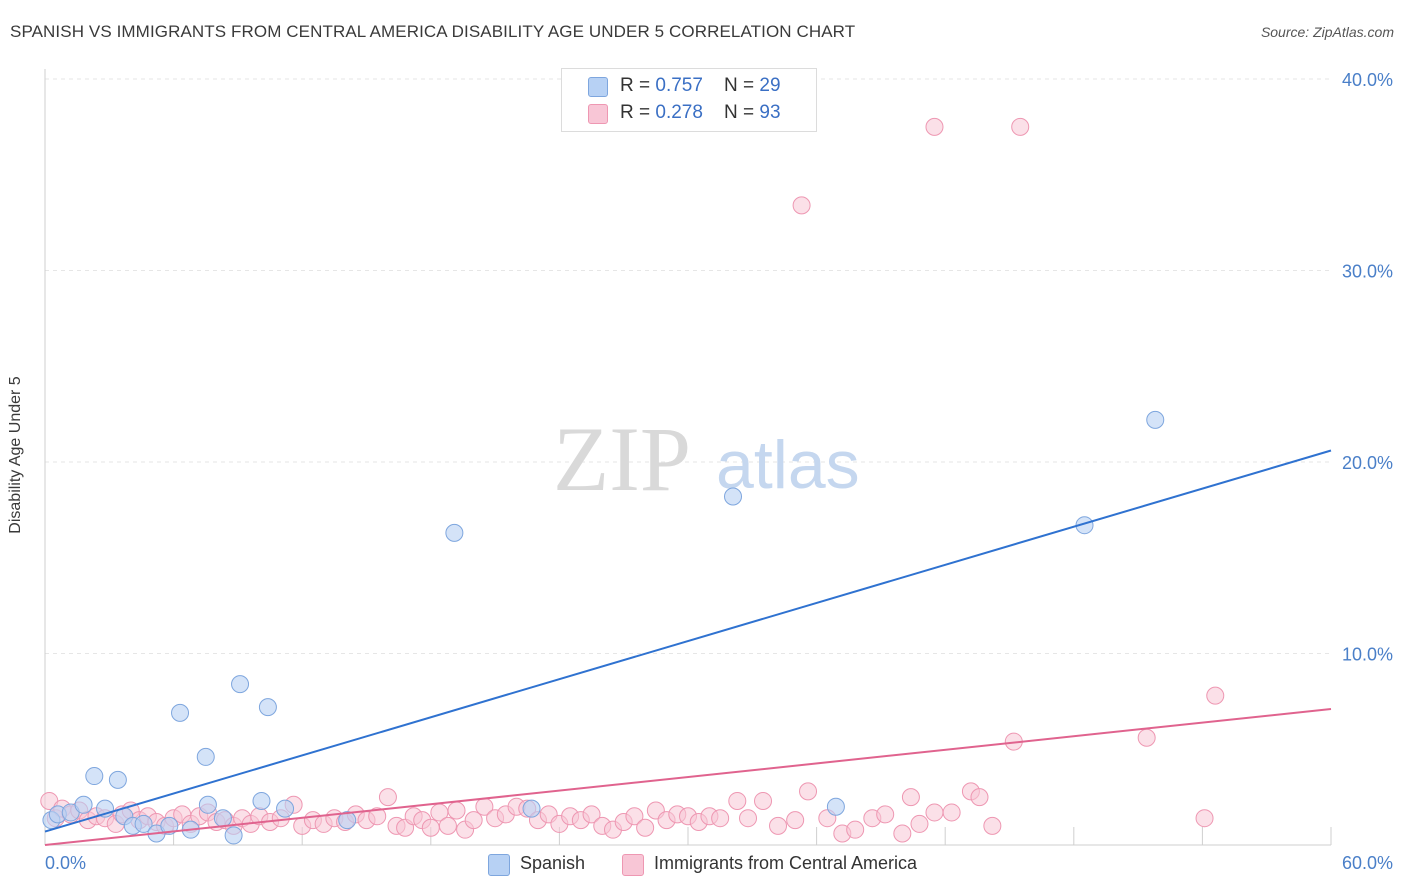  I want to click on trend-line-immigrants, so click(688, 777).